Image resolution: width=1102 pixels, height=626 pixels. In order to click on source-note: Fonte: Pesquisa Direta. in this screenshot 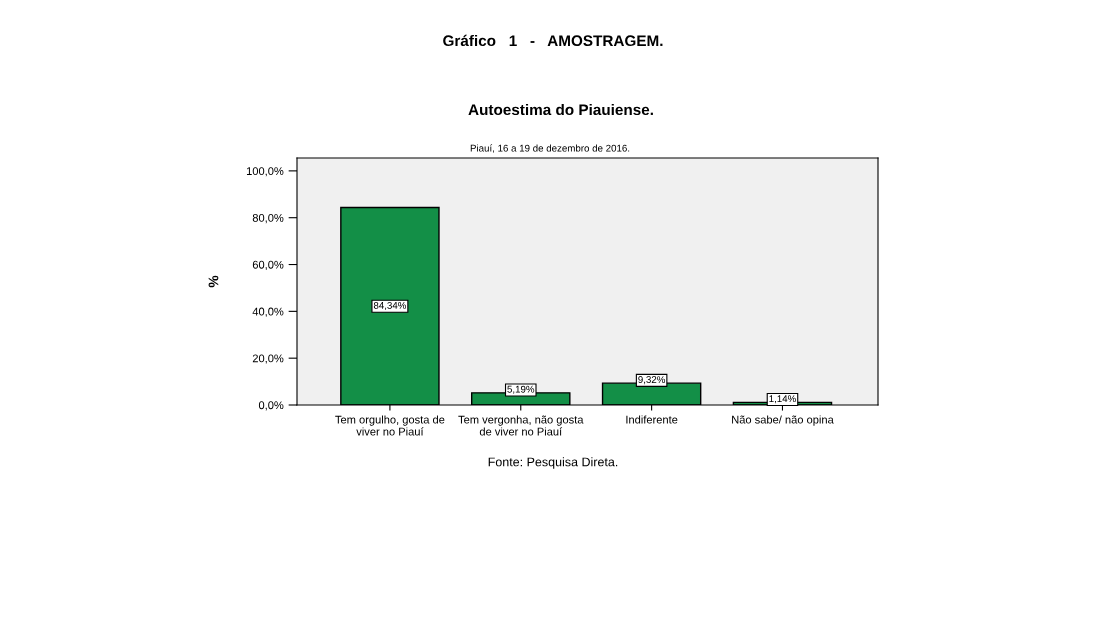, I will do `click(553, 463)`.